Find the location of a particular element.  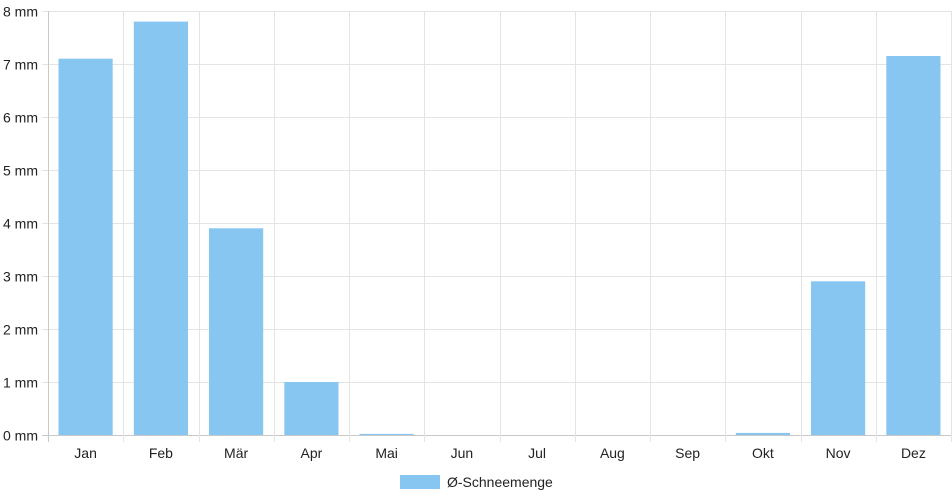

bar-dez is located at coordinates (913, 245).